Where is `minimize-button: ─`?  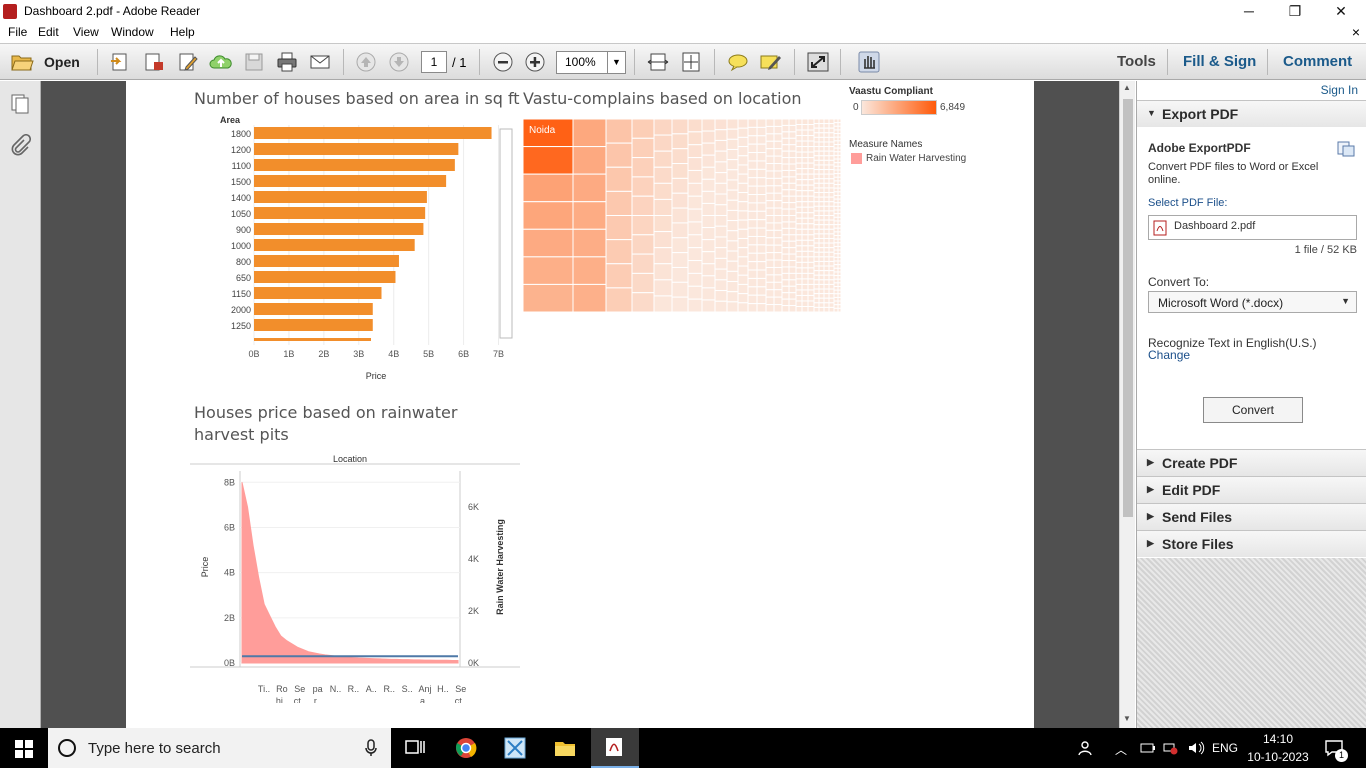 minimize-button: ─ is located at coordinates (1249, 11).